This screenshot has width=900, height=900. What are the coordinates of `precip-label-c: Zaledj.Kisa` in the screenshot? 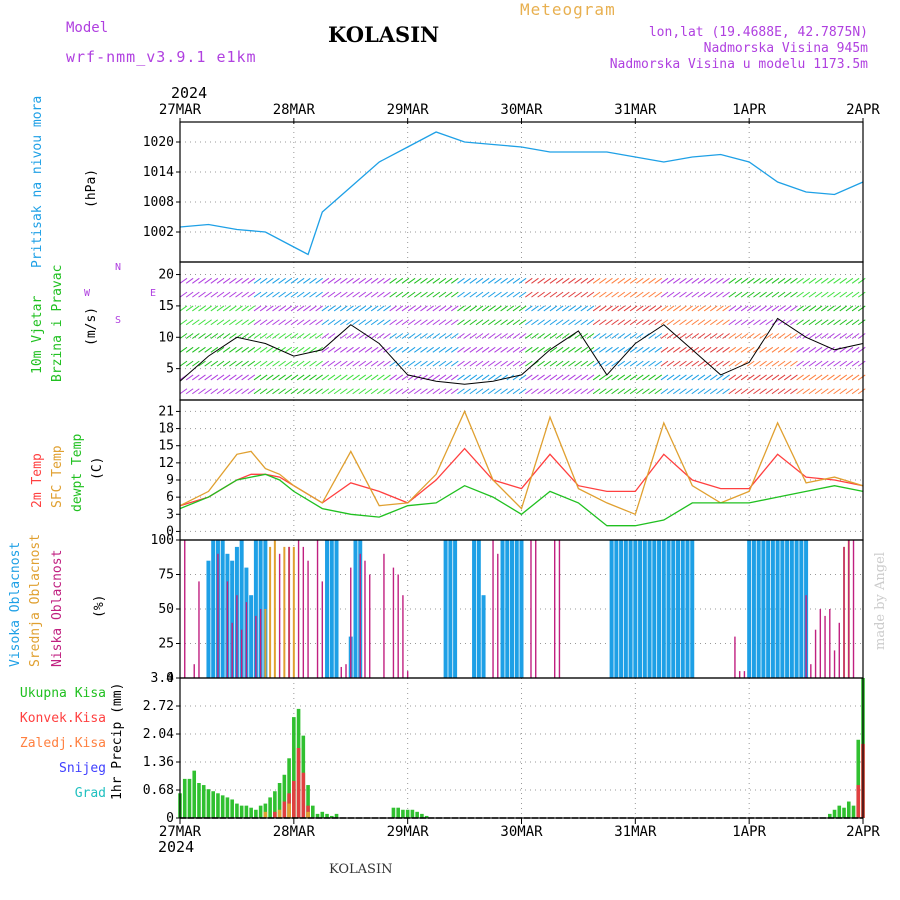 It's located at (62, 743).